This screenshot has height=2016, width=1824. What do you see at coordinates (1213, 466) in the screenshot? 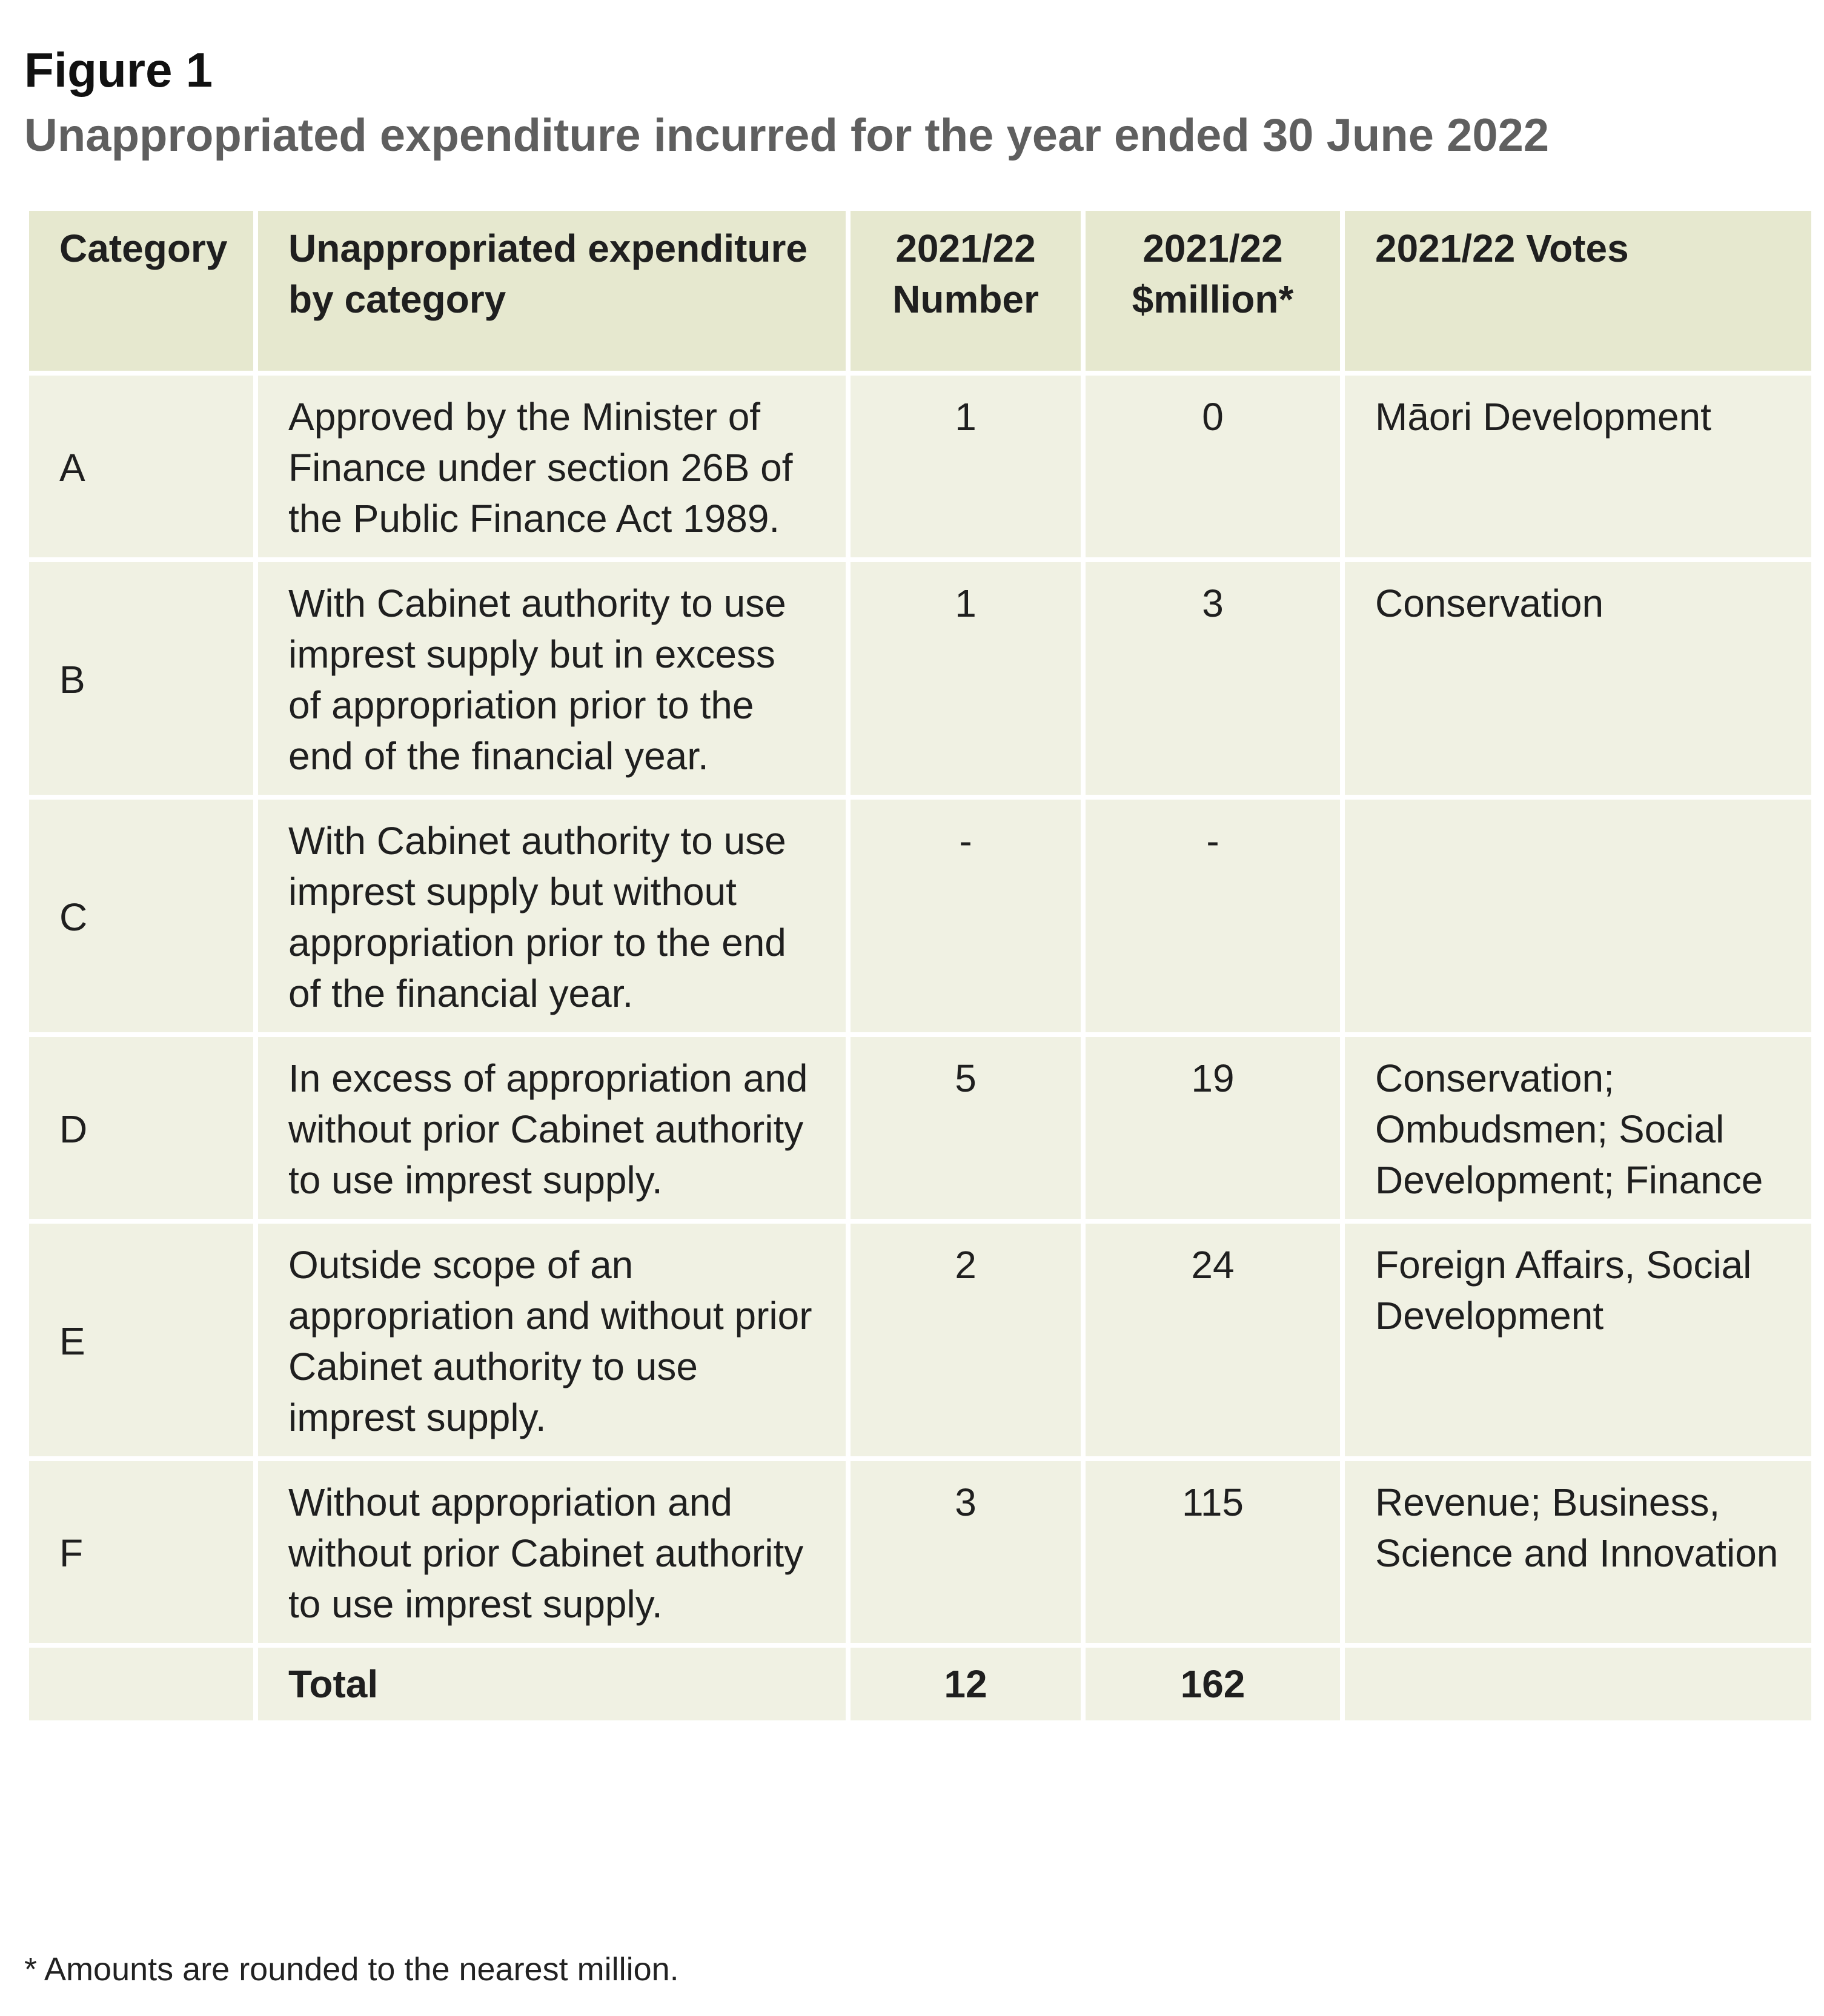
I see `cell-million: 0` at bounding box center [1213, 466].